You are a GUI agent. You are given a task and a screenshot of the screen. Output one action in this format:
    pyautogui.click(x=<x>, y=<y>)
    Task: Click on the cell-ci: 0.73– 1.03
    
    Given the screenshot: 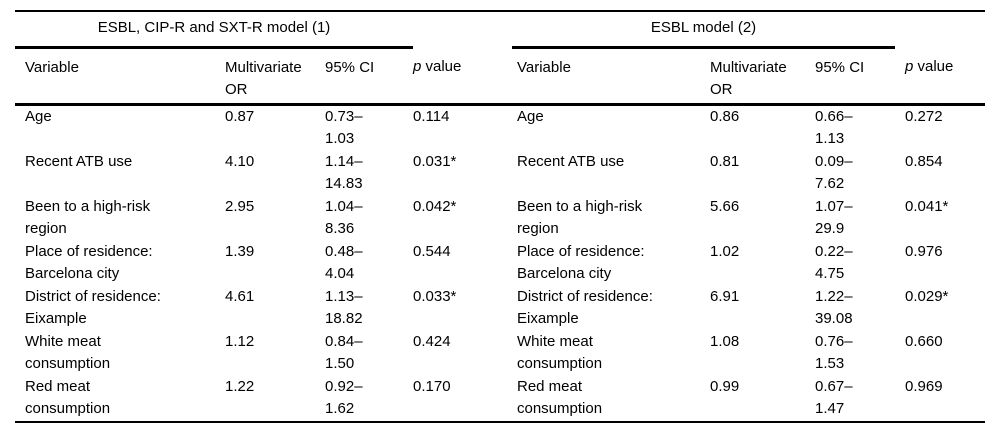 What is the action you would take?
    pyautogui.click(x=344, y=127)
    